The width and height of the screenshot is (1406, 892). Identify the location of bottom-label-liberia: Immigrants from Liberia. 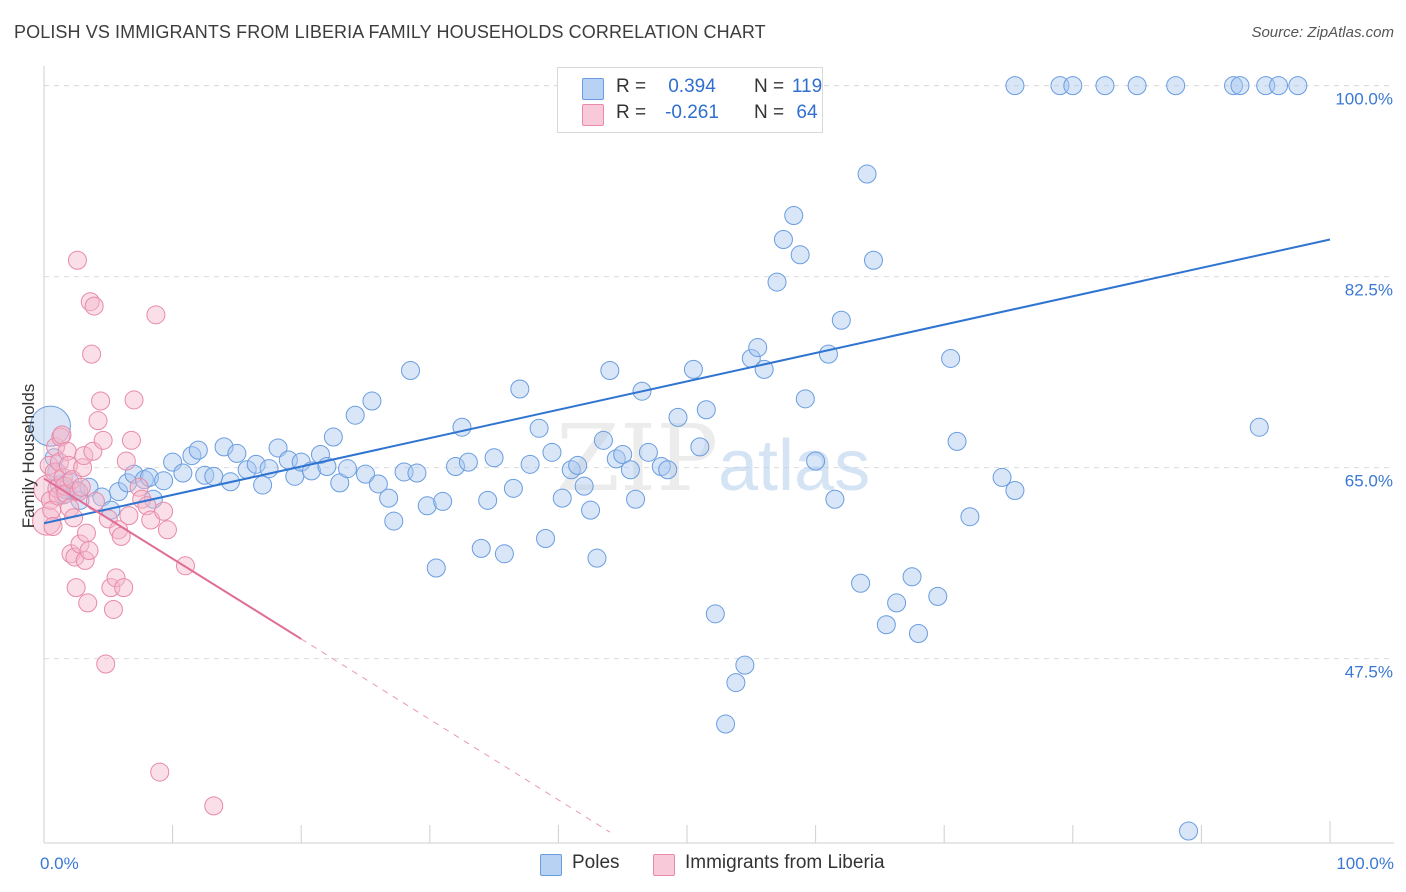
(785, 862).